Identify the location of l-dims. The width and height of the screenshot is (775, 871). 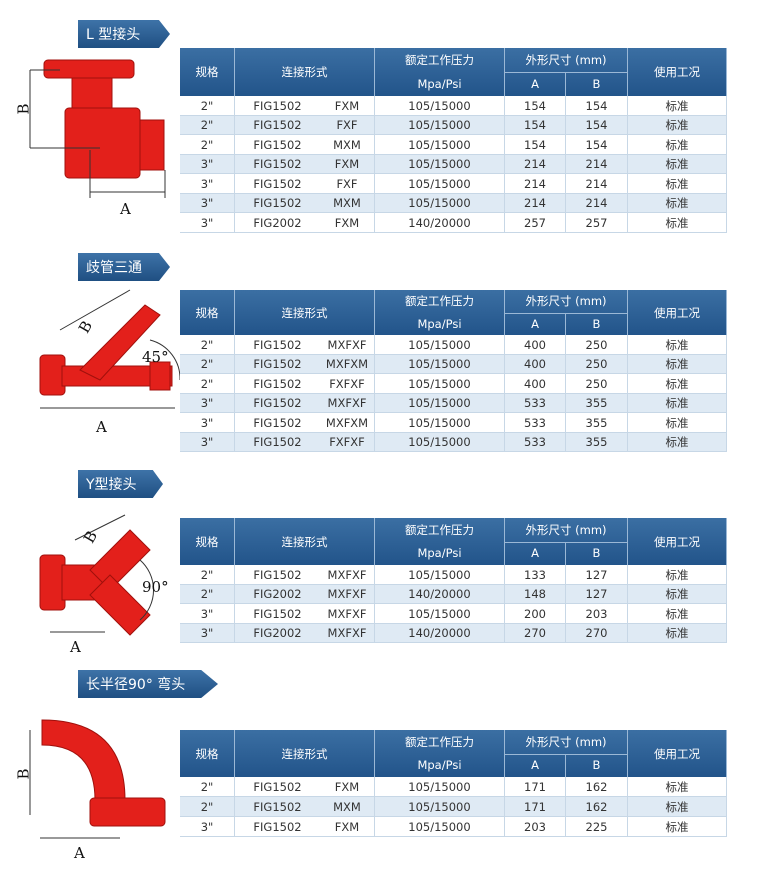
(97, 133).